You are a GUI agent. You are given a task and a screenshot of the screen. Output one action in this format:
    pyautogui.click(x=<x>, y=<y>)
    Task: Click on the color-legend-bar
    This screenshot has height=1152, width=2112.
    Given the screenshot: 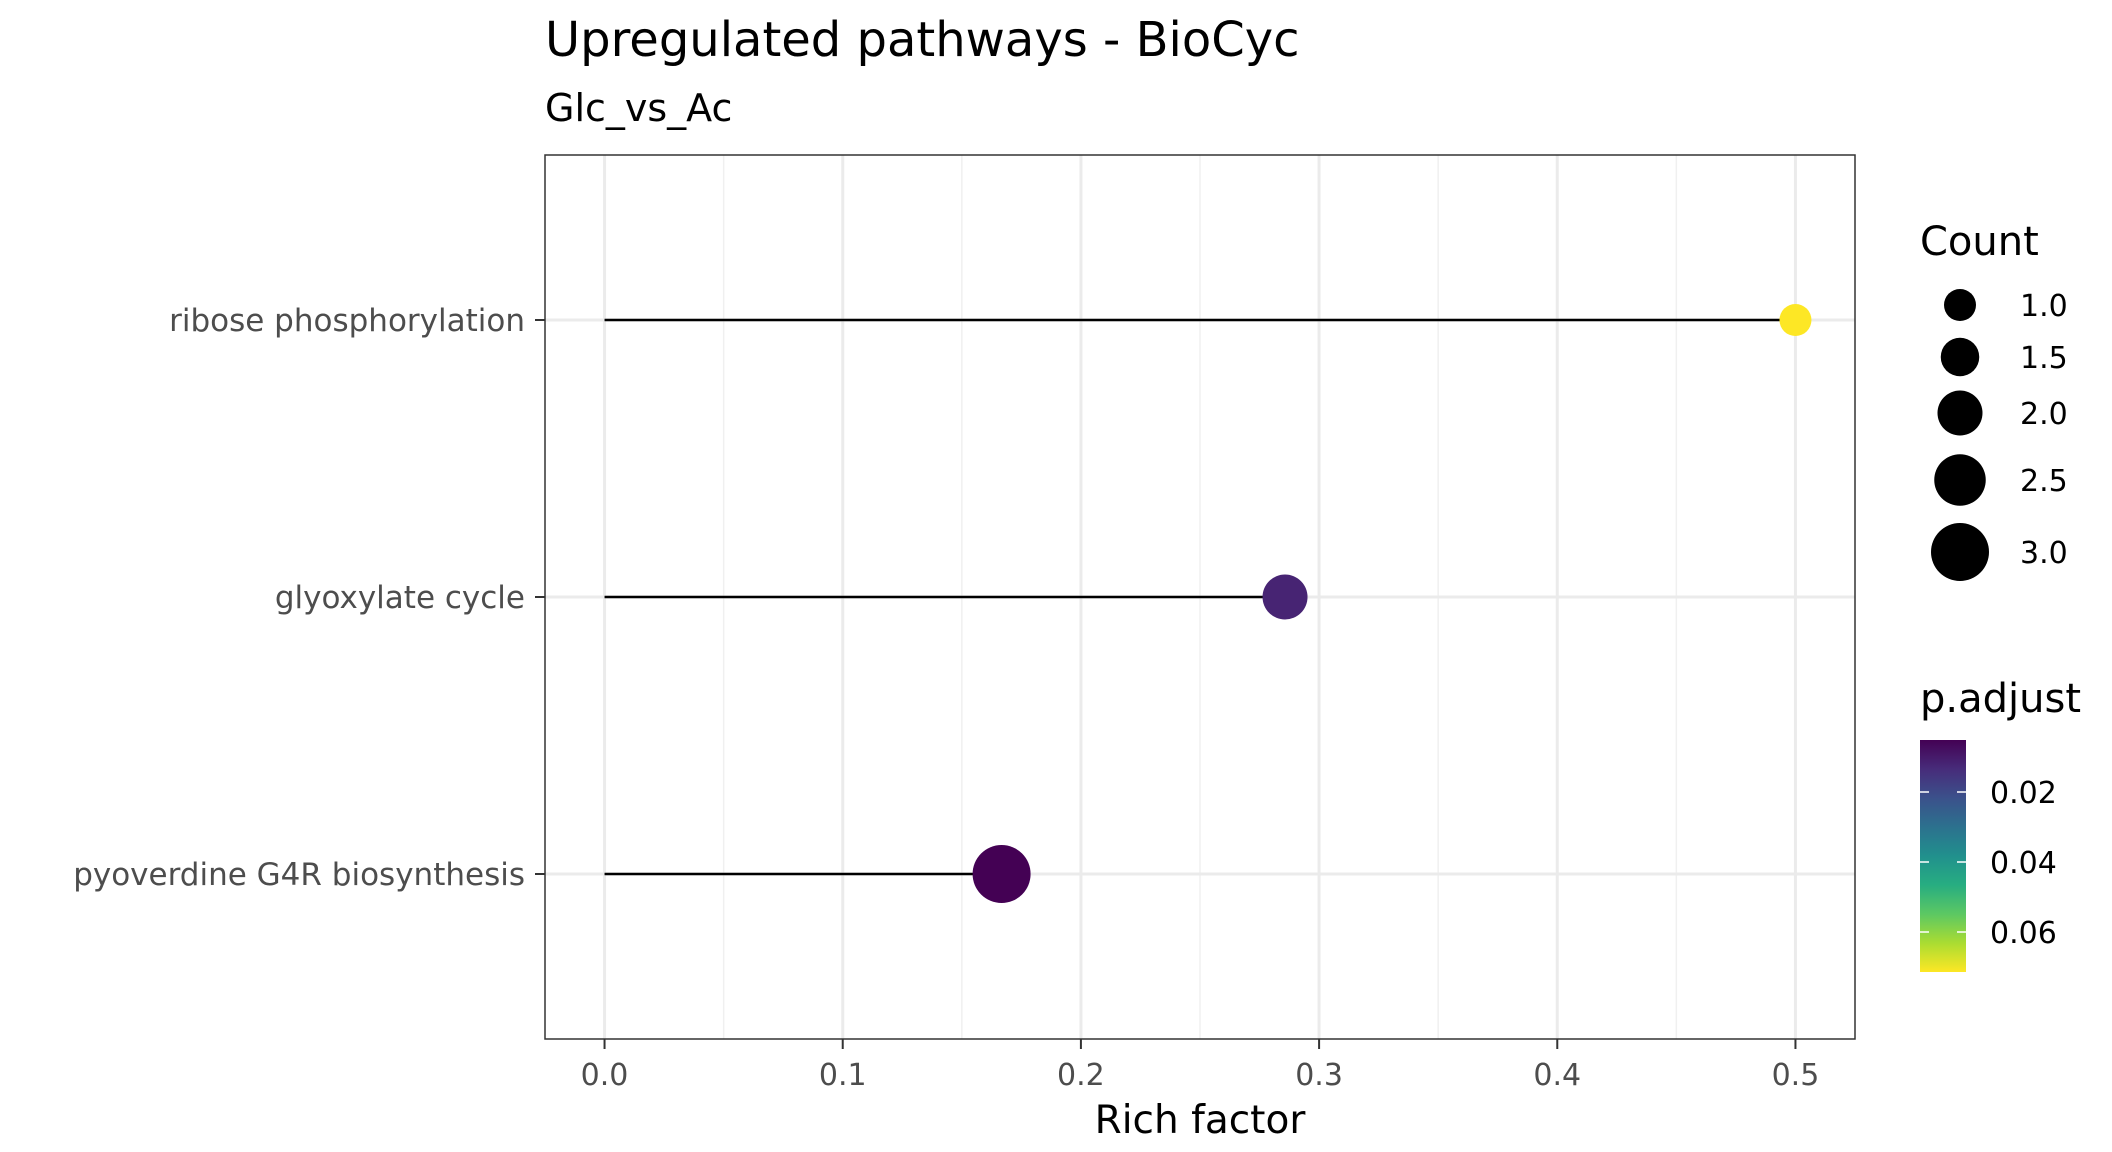 What is the action you would take?
    pyautogui.click(x=1943, y=856)
    